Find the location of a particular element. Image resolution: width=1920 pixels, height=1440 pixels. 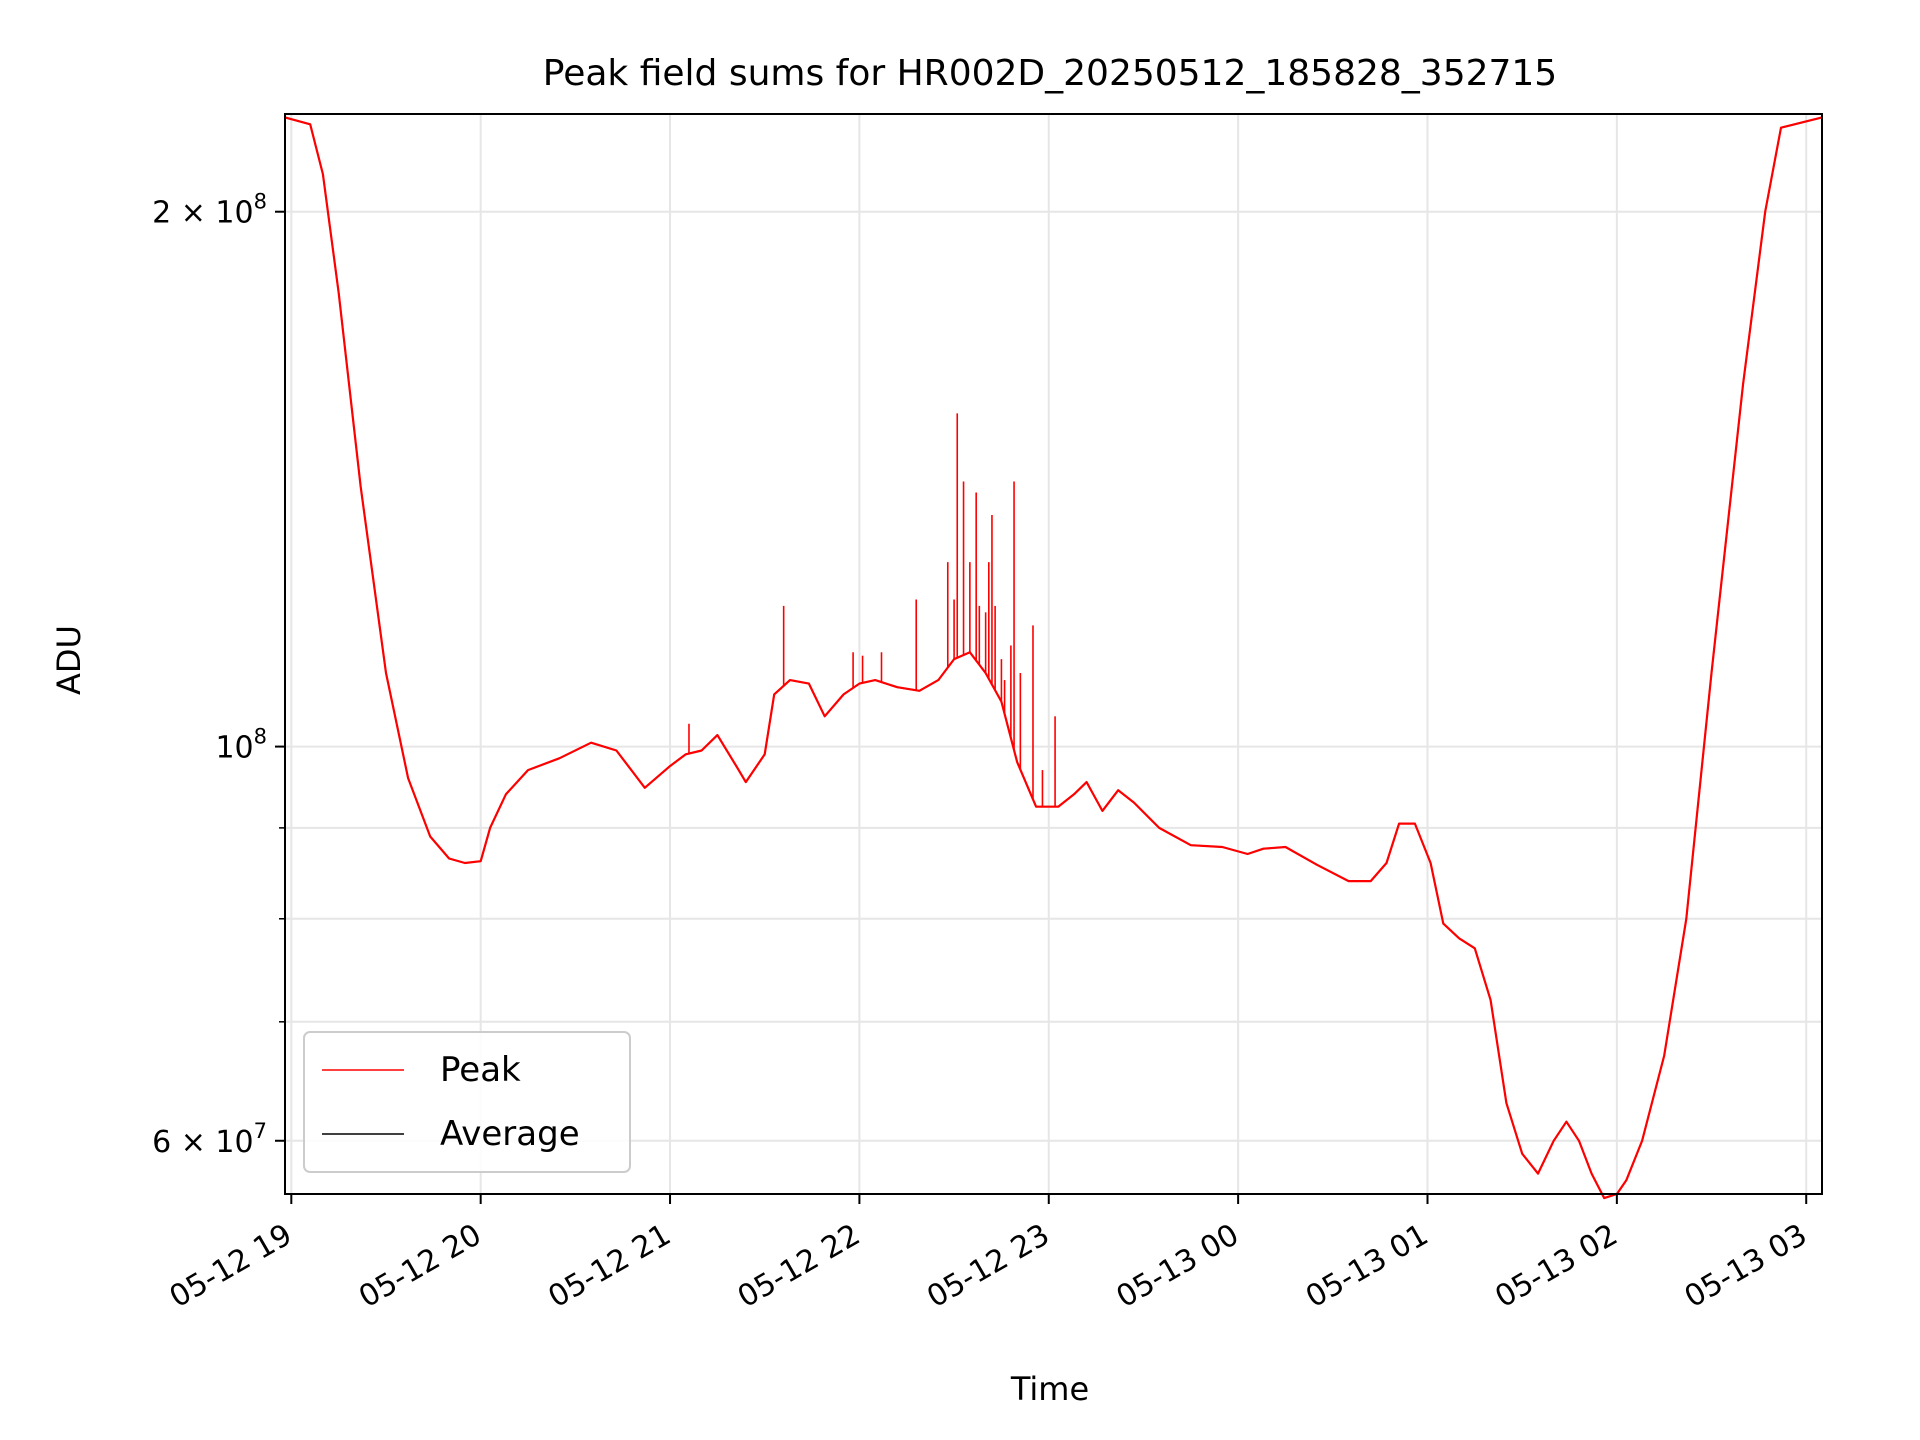

legend-box is located at coordinates (467, 1102).